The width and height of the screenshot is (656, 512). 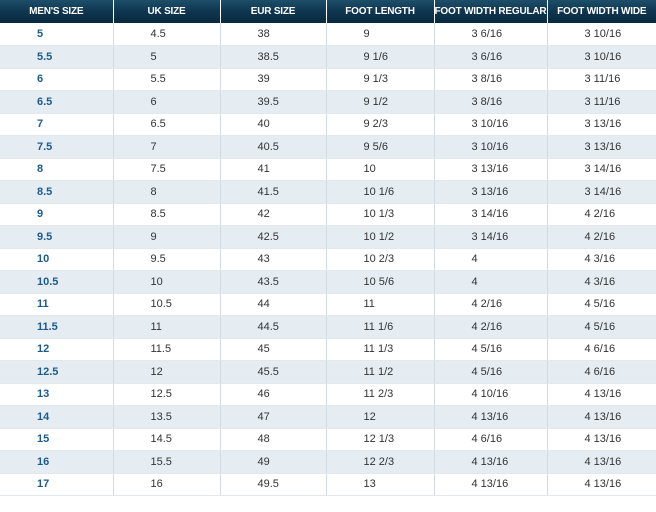 I want to click on cell-eur-size: 42, so click(x=273, y=214).